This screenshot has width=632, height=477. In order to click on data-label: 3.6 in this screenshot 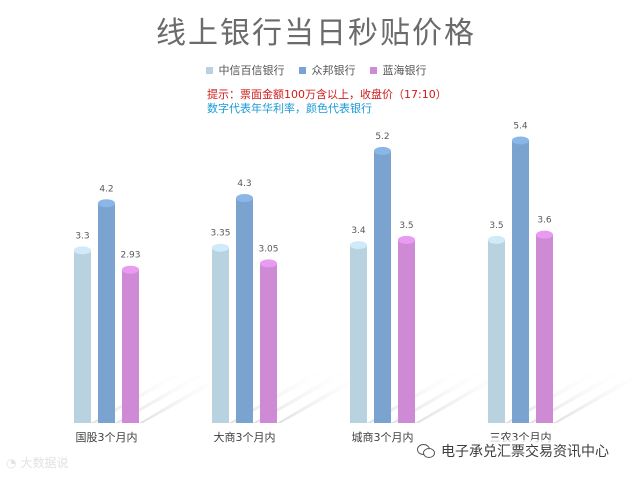, I will do `click(544, 221)`.